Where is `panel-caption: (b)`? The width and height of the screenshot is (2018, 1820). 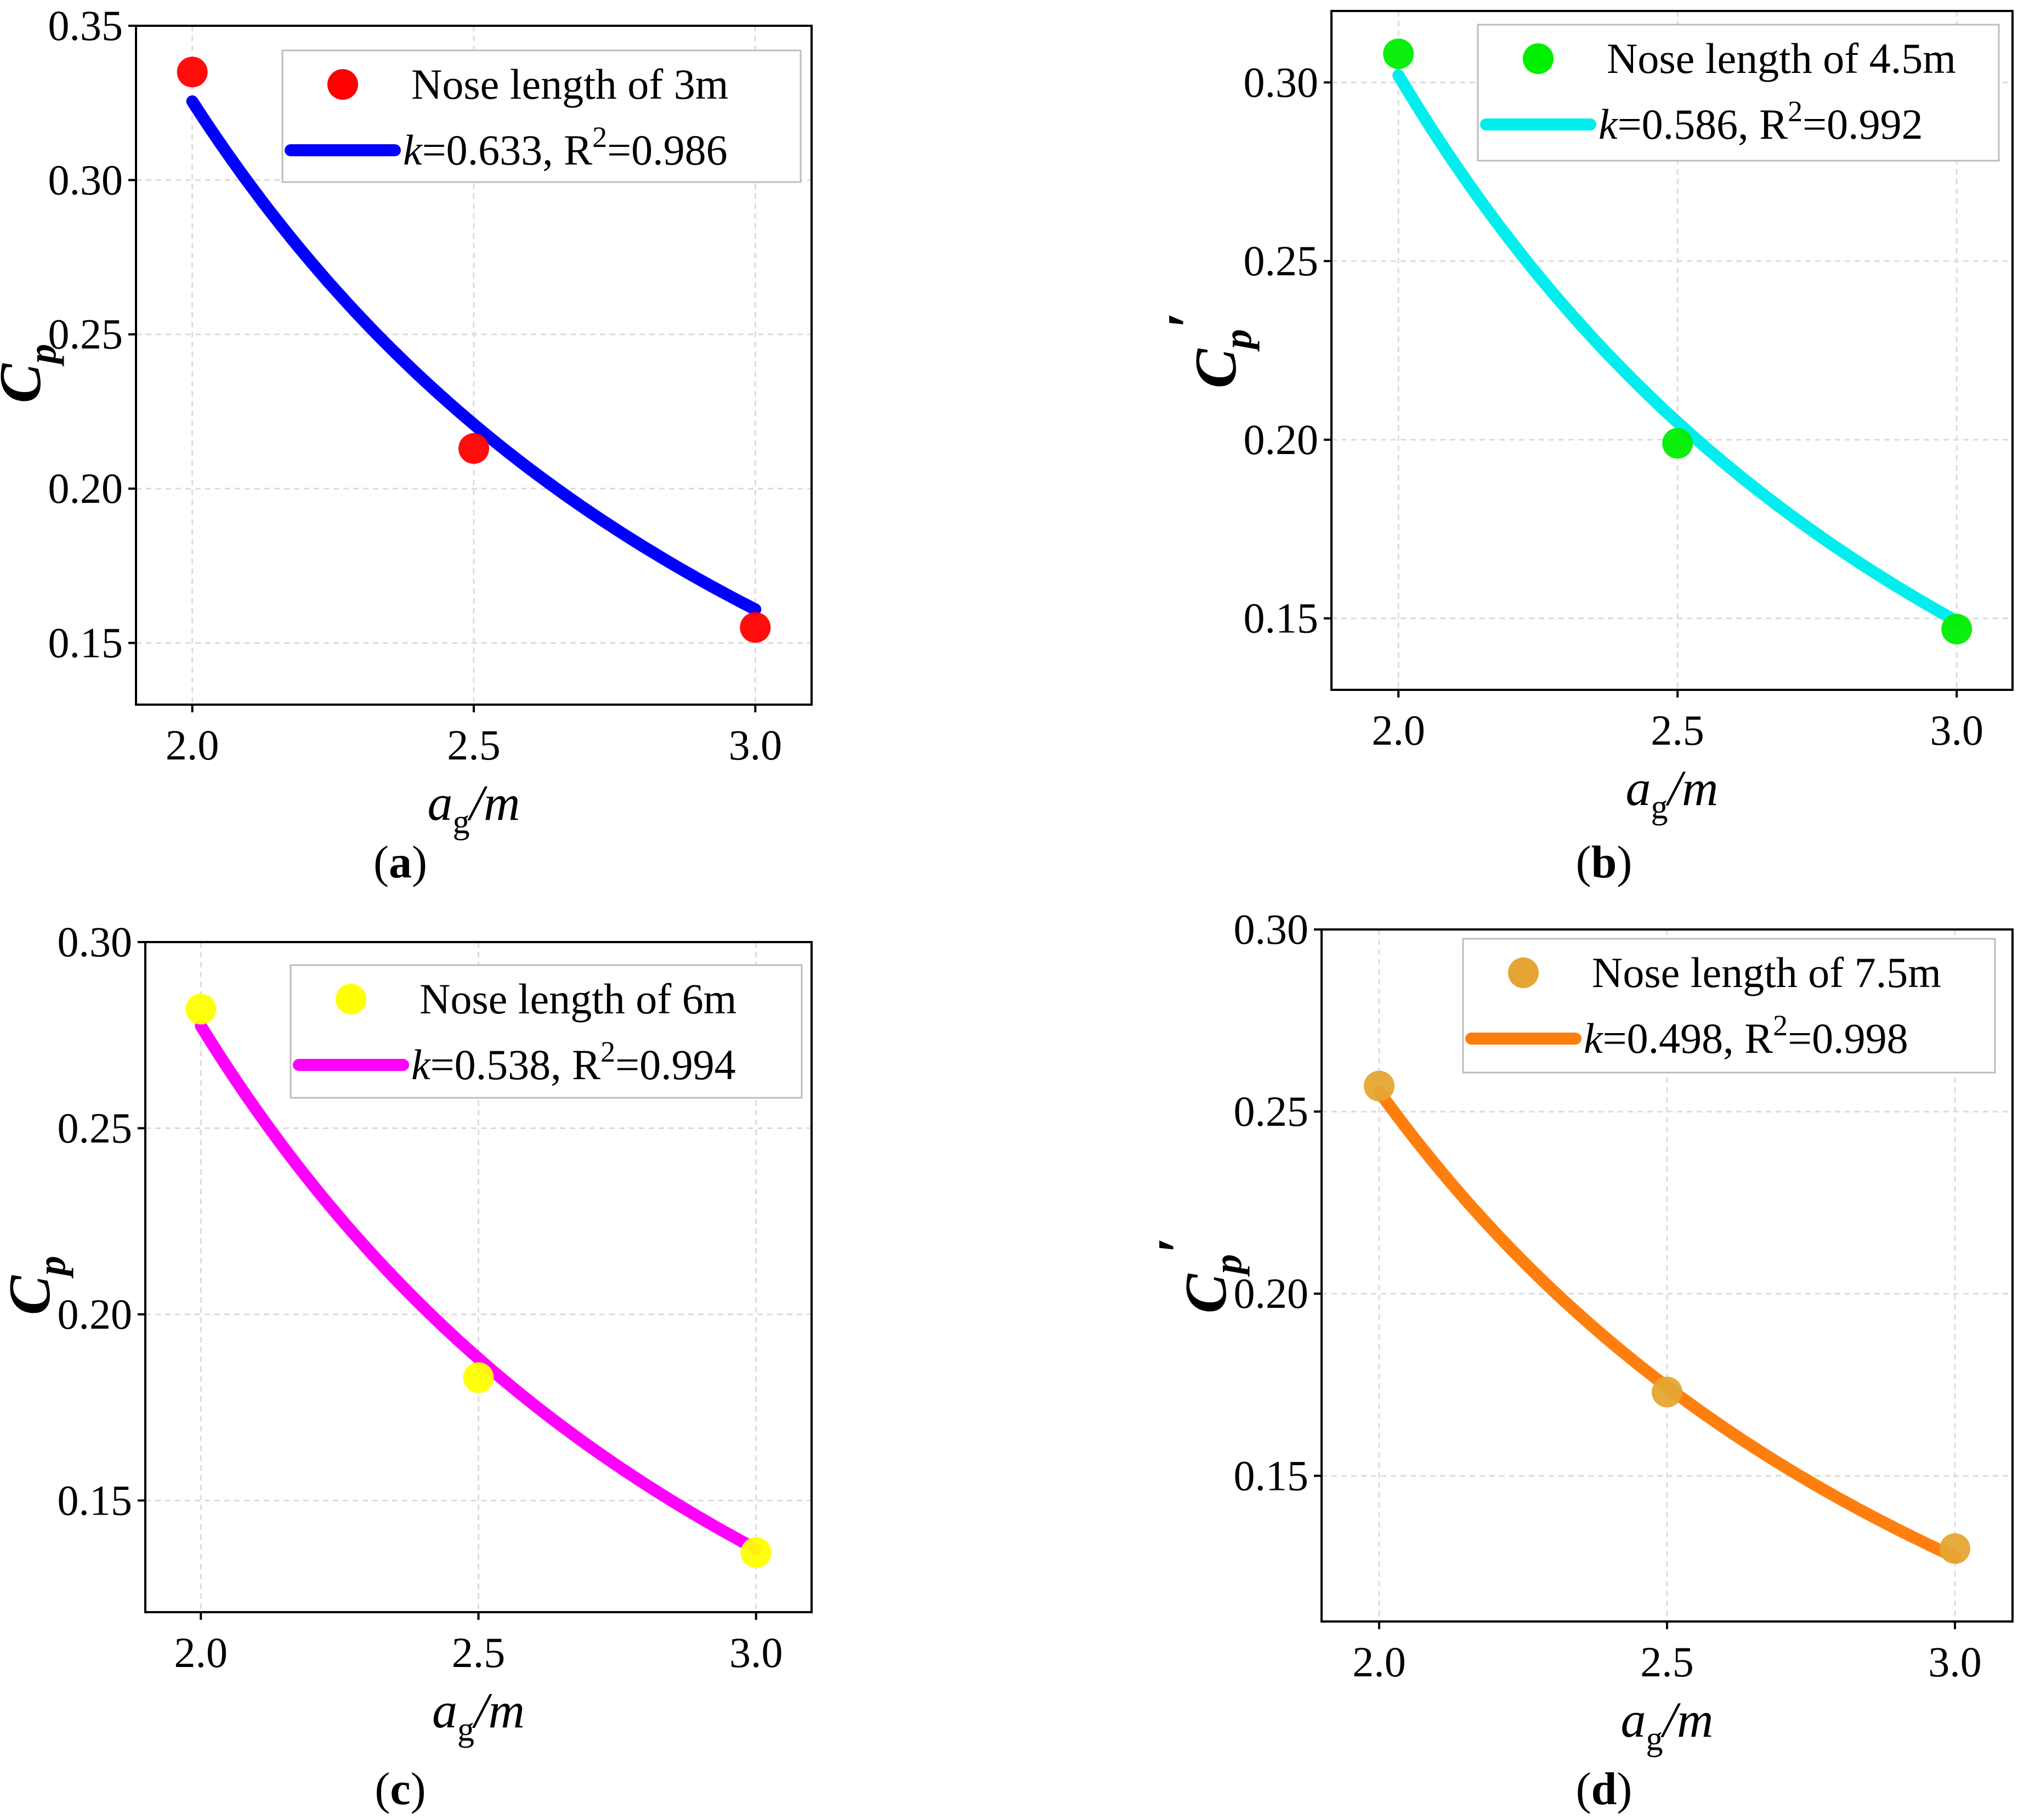
panel-caption: (b) is located at coordinates (1604, 862).